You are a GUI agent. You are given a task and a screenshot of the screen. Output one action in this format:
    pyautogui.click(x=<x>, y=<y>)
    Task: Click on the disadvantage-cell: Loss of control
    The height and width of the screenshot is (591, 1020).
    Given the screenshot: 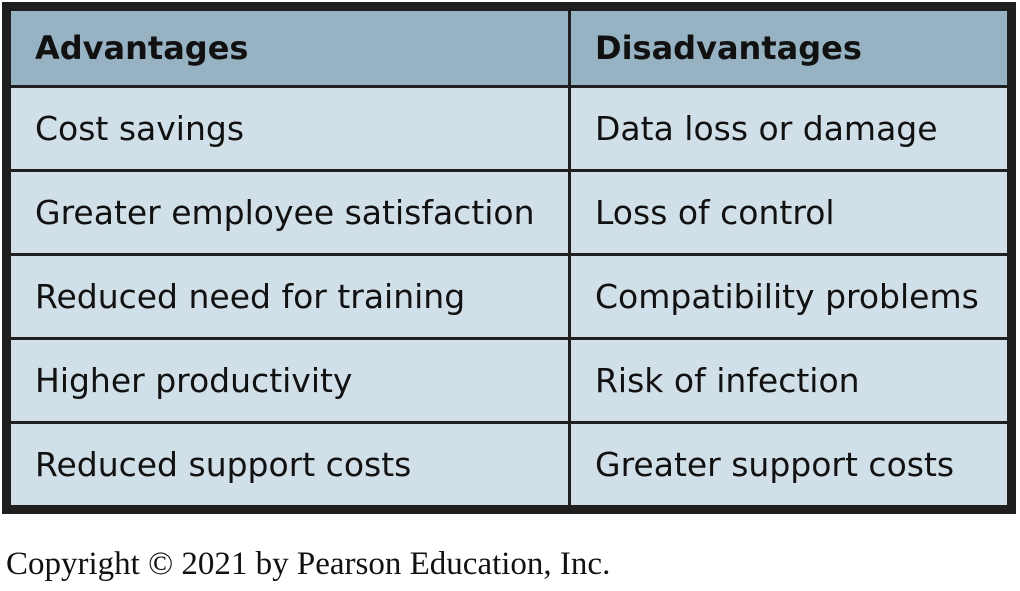 What is the action you would take?
    pyautogui.click(x=789, y=212)
    